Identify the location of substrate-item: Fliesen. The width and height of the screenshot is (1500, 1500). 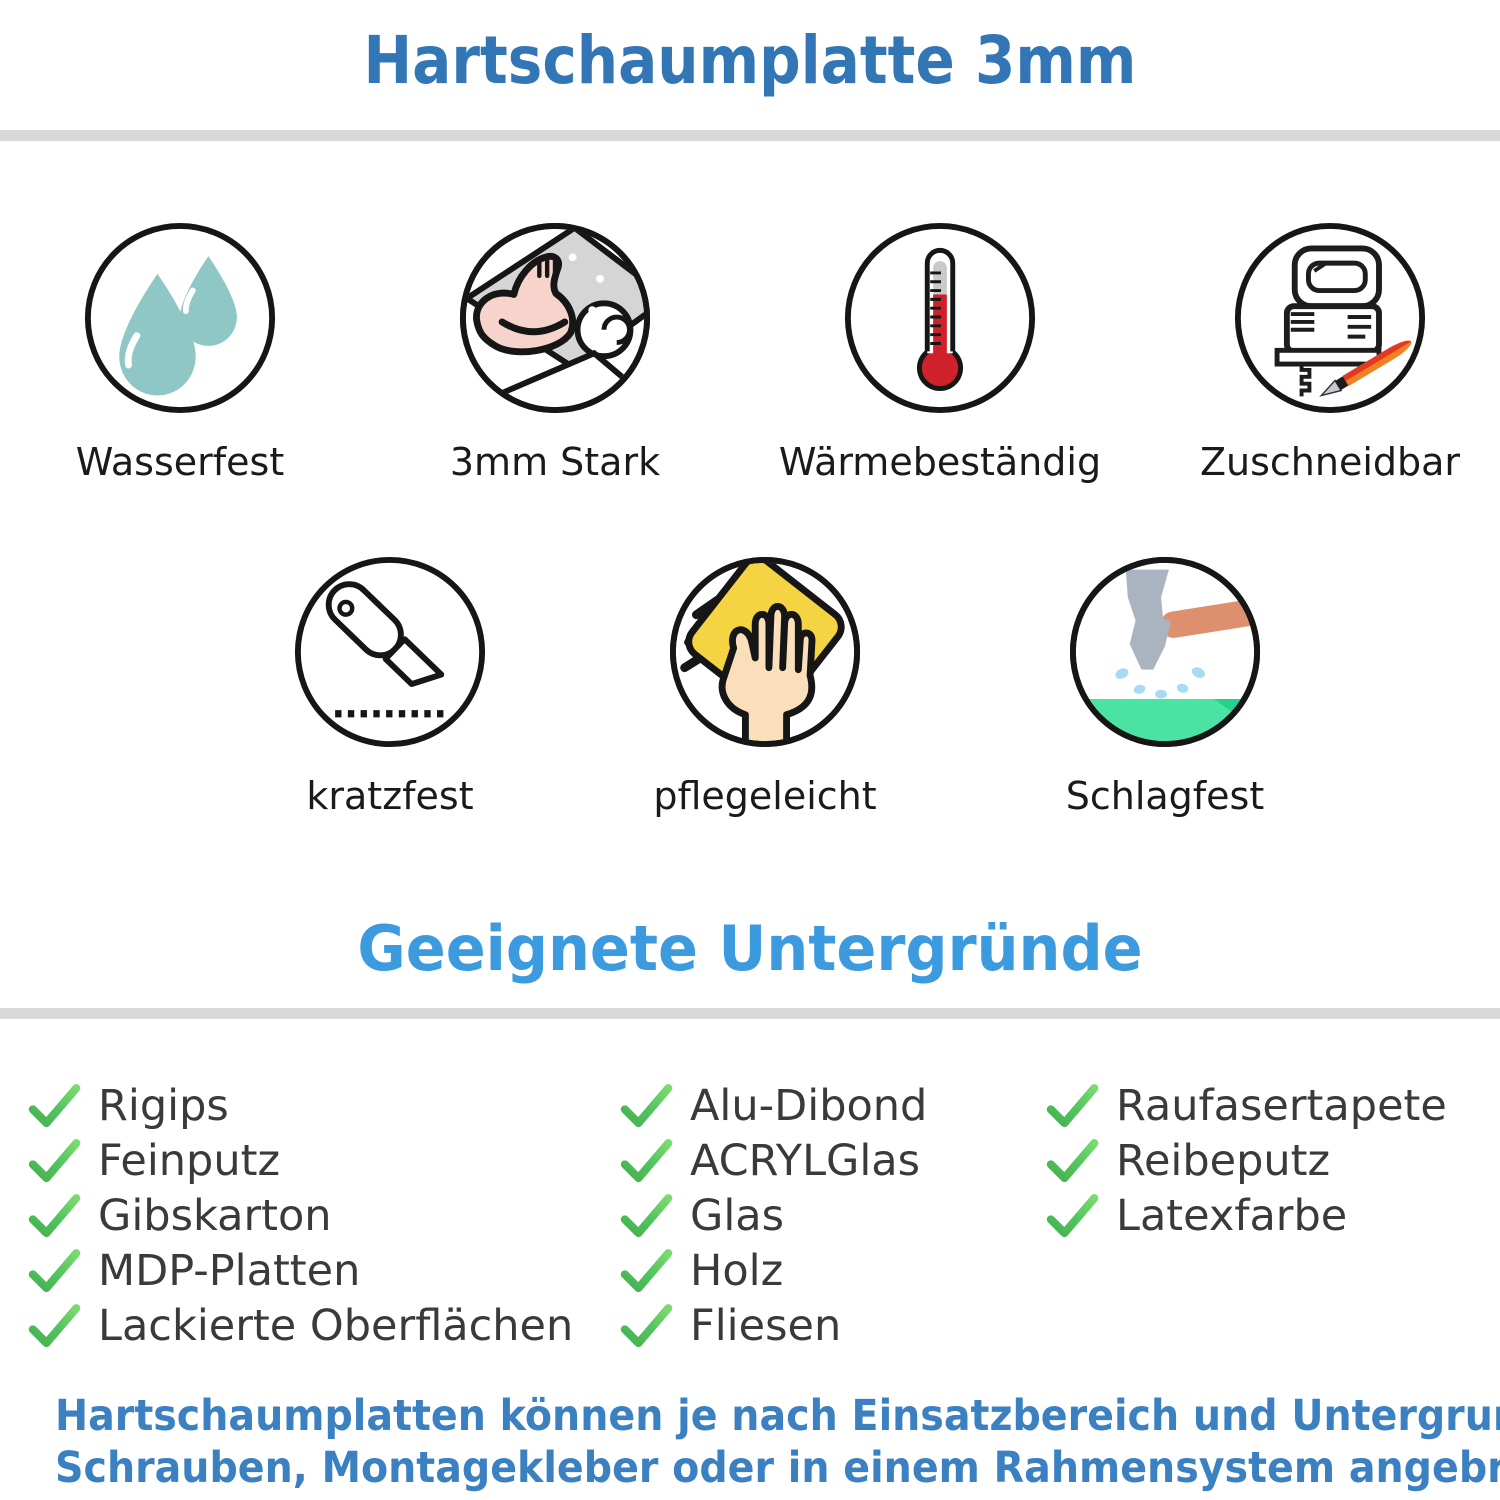
(773, 1325).